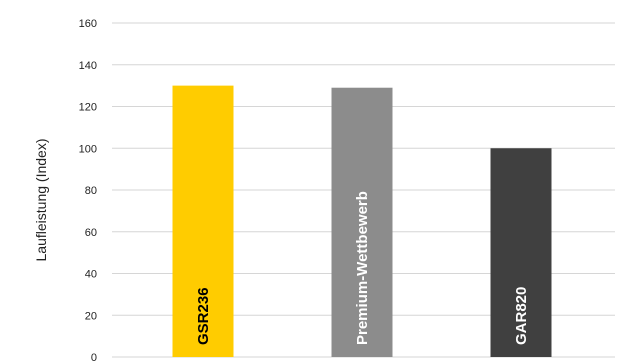  I want to click on y-tick-label: 160, so click(88, 24).